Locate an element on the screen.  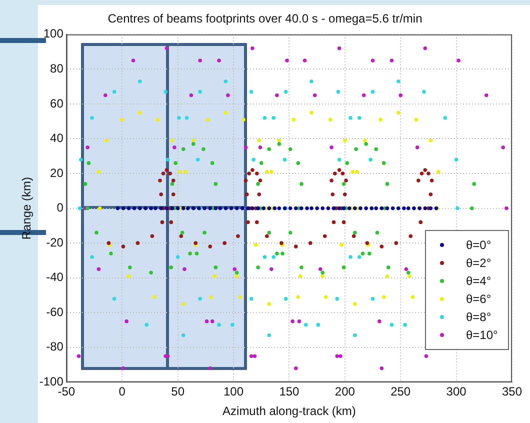
x-tick-label: 200 is located at coordinates (345, 391).